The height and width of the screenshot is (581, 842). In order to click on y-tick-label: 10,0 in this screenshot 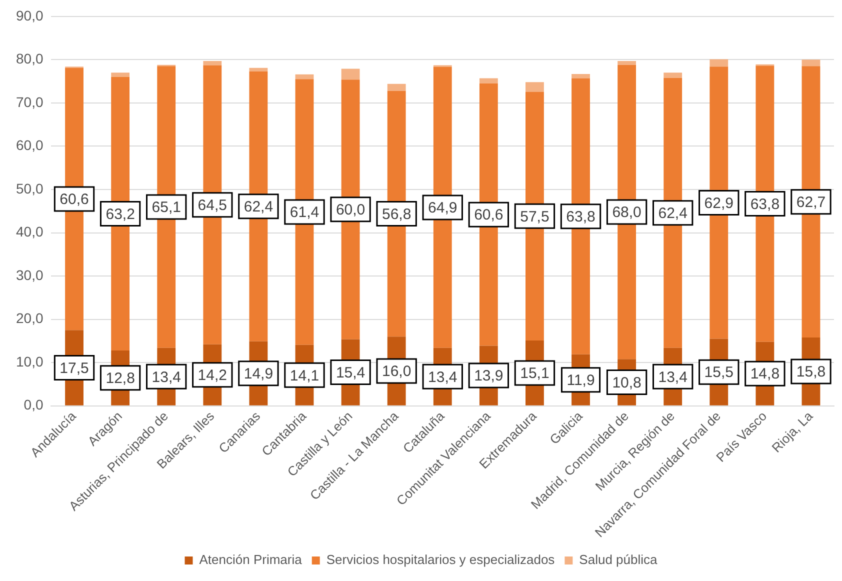, I will do `click(30, 361)`.